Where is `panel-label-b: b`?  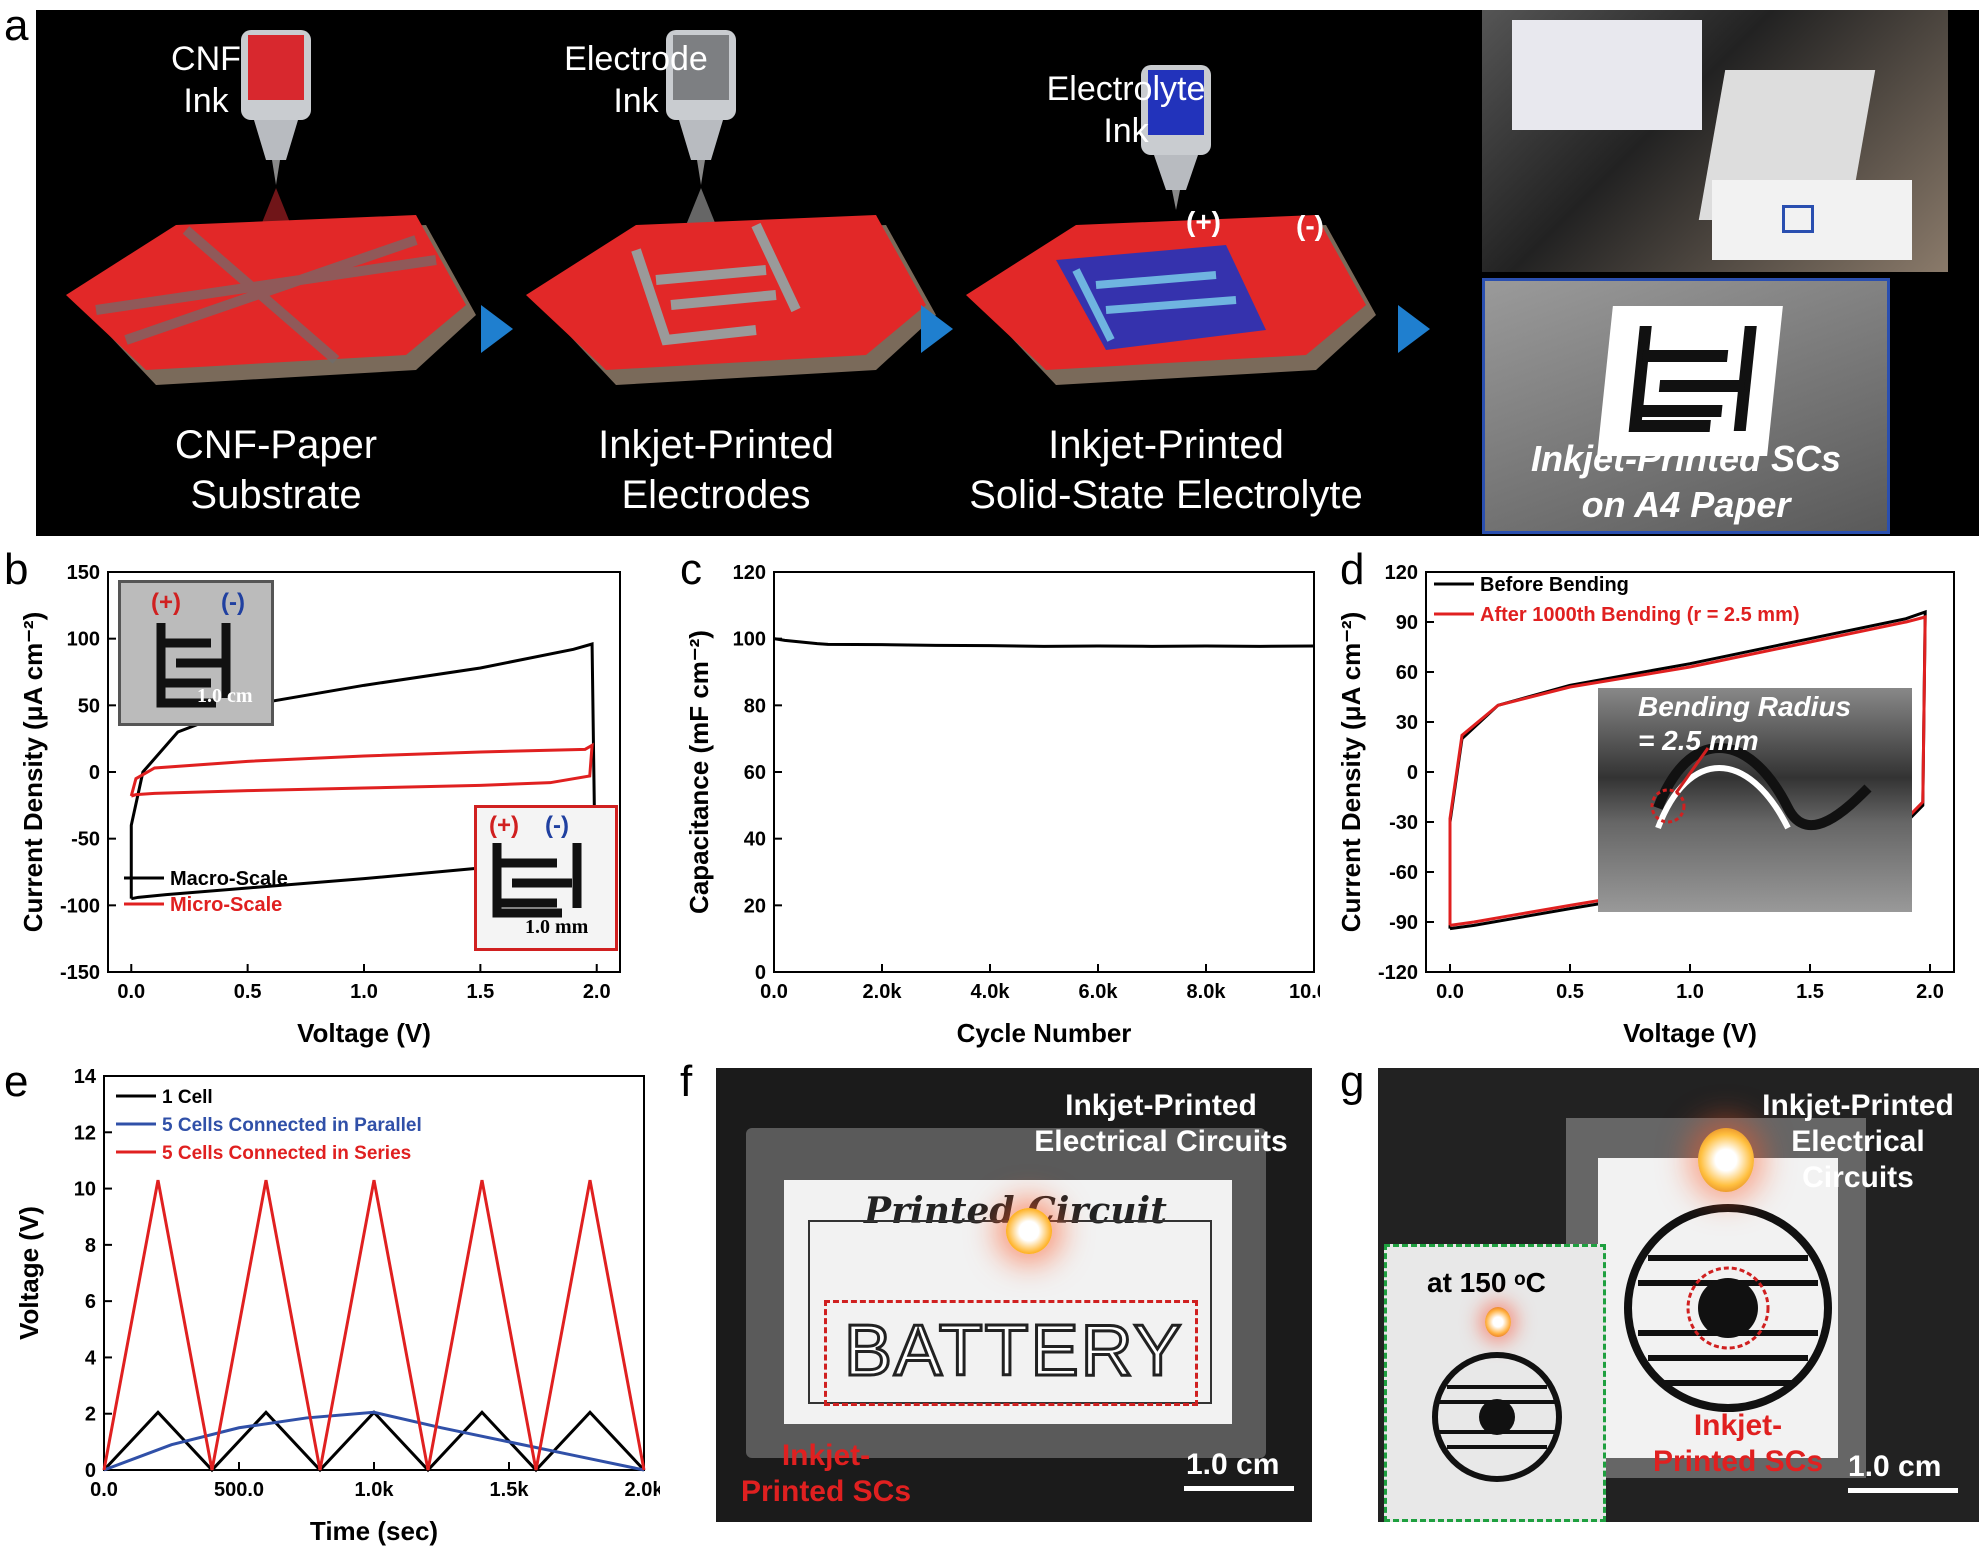
panel-label-b: b is located at coordinates (16, 569).